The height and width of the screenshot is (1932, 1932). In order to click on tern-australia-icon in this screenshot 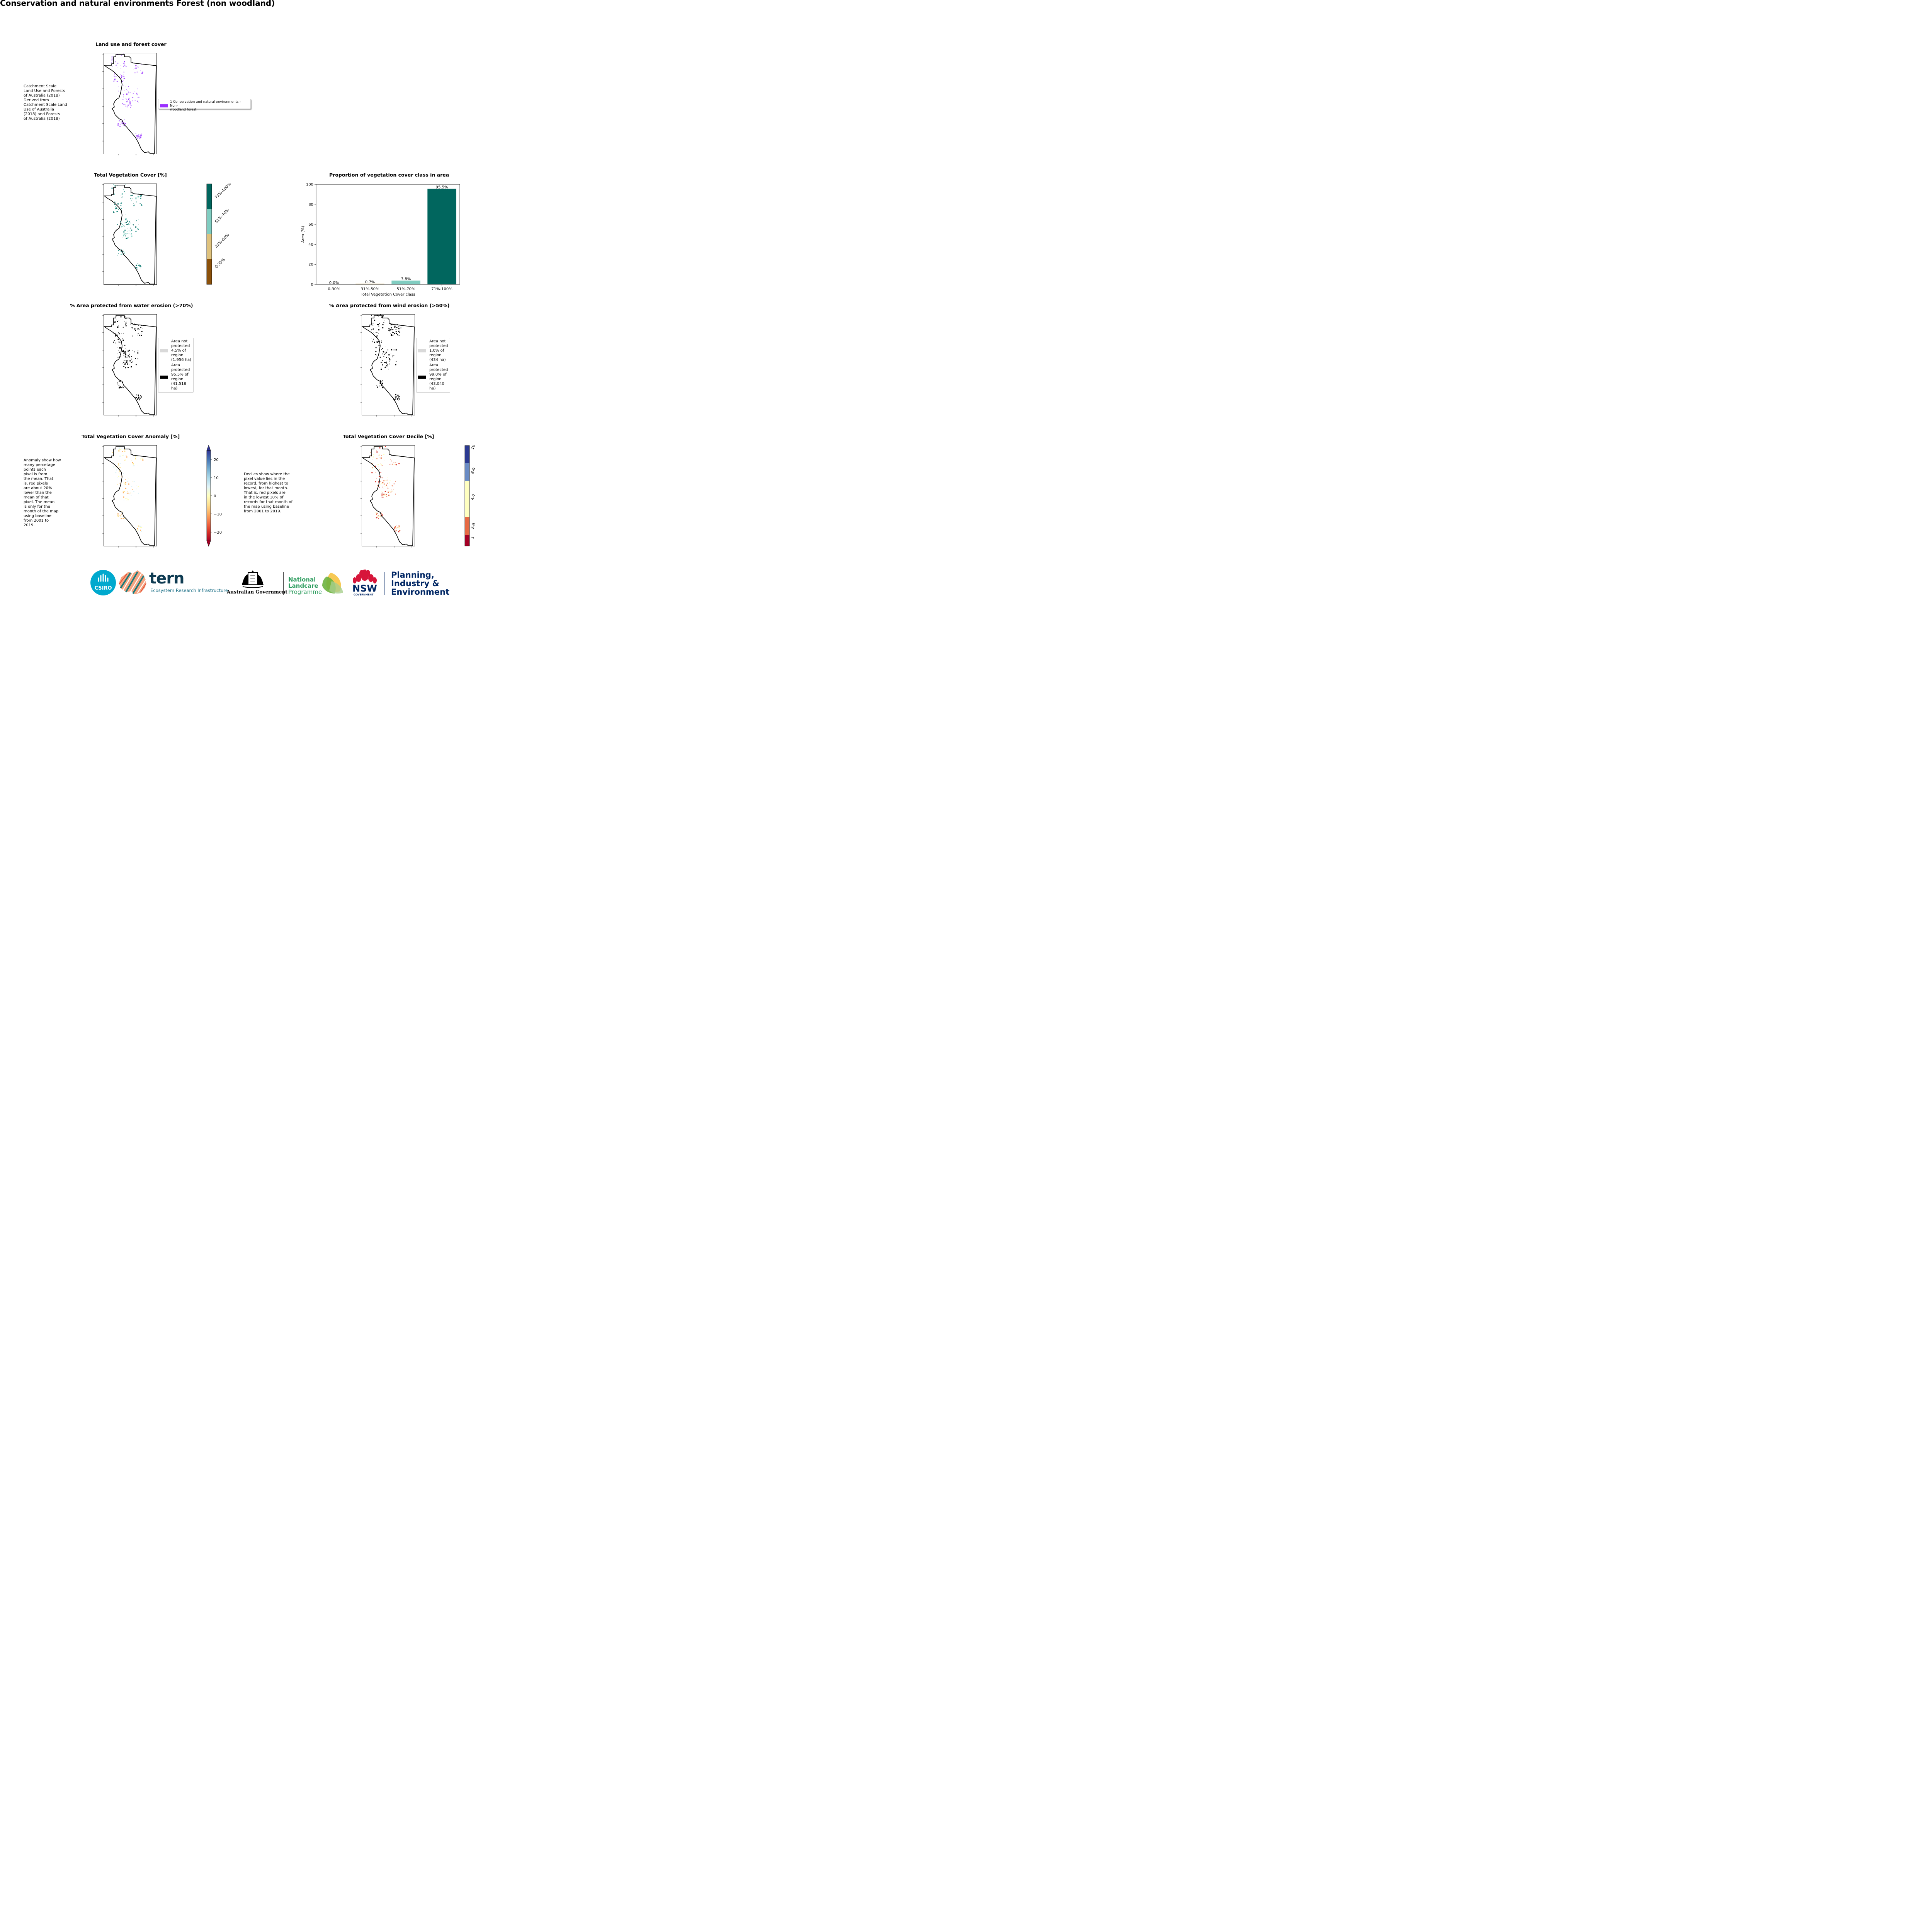, I will do `click(133, 582)`.